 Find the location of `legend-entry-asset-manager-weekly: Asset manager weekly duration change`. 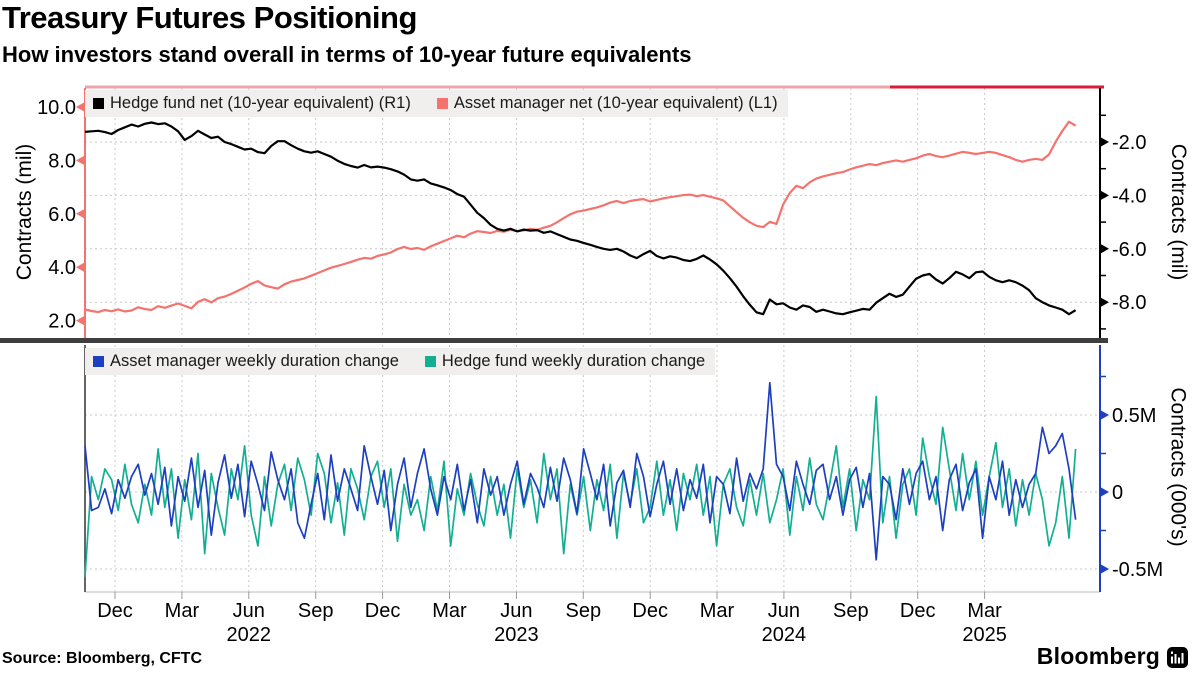

legend-entry-asset-manager-weekly: Asset manager weekly duration change is located at coordinates (246, 361).